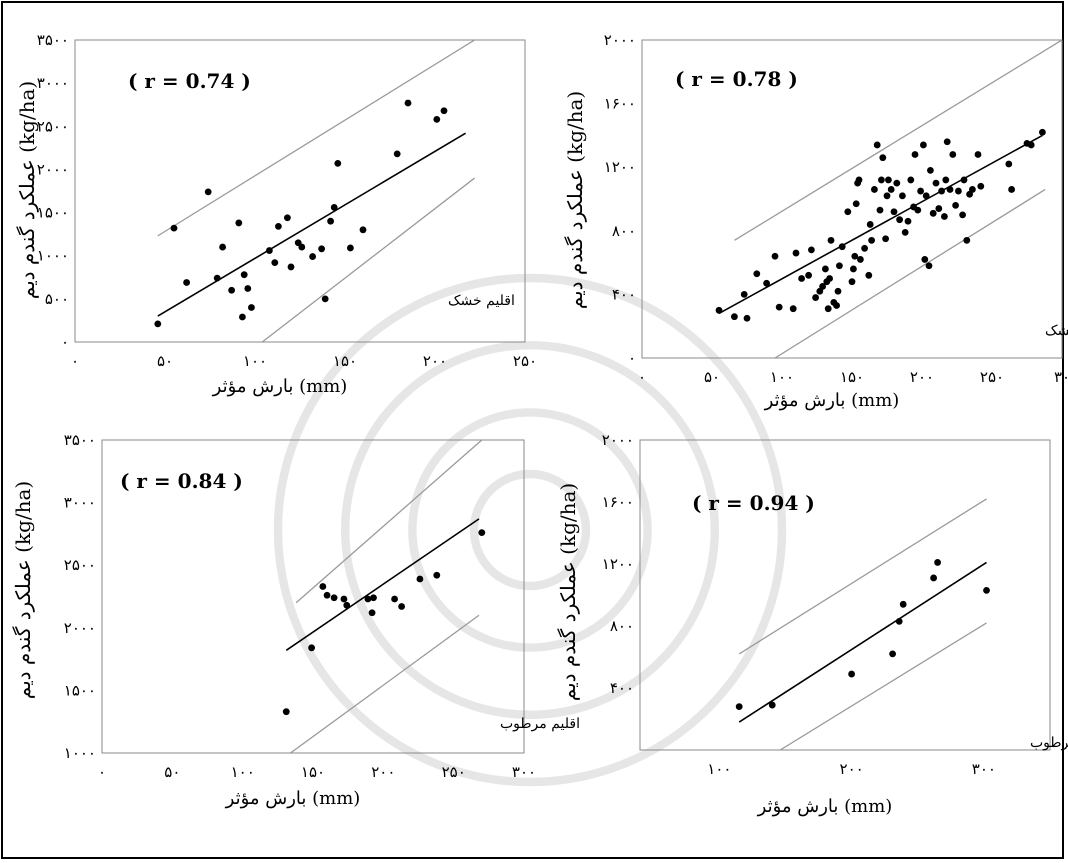 The height and width of the screenshot is (863, 1068). What do you see at coordinates (80, 440) in the screenshot?
I see `y-tick-label: ۳۵۰۰` at bounding box center [80, 440].